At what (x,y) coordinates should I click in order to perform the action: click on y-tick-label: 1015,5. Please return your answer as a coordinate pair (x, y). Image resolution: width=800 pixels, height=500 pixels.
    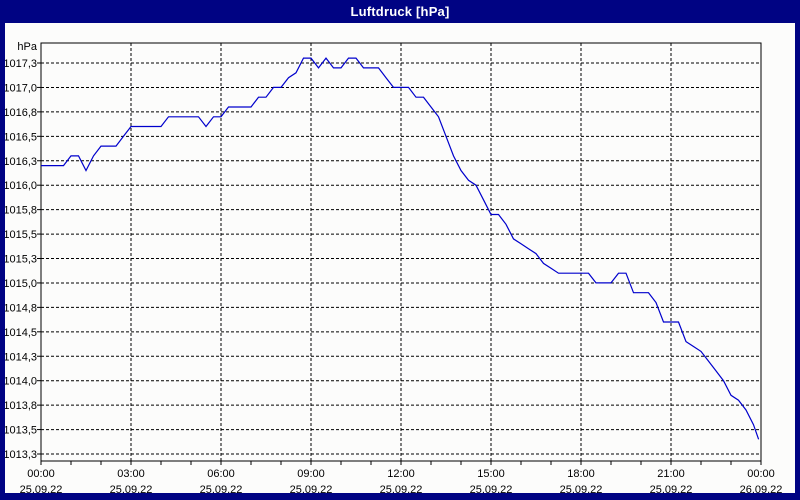
    Looking at the image, I should click on (21, 235).